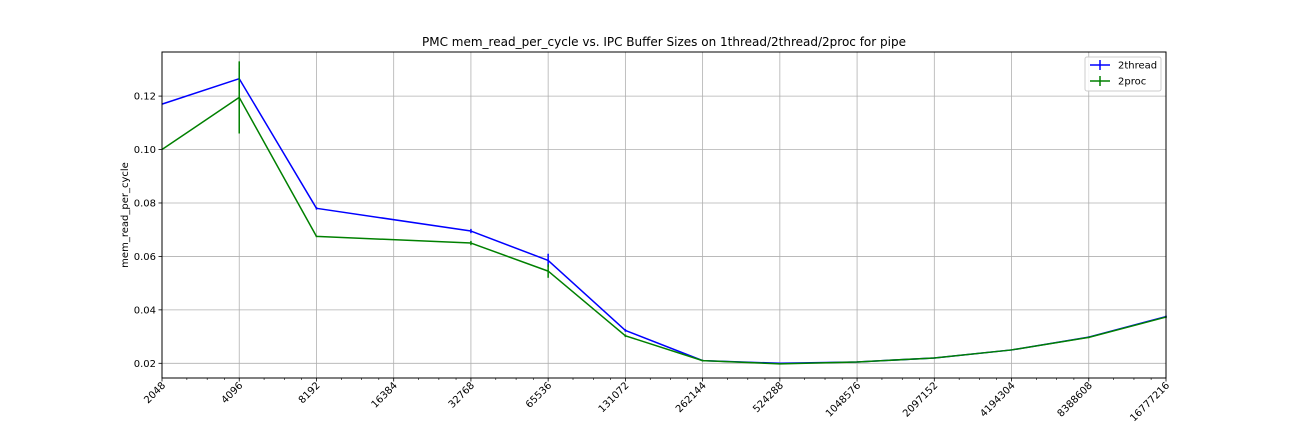 This screenshot has height=432, width=1296. Describe the element at coordinates (145, 364) in the screenshot. I see `y-tick-label: 0.02` at that location.